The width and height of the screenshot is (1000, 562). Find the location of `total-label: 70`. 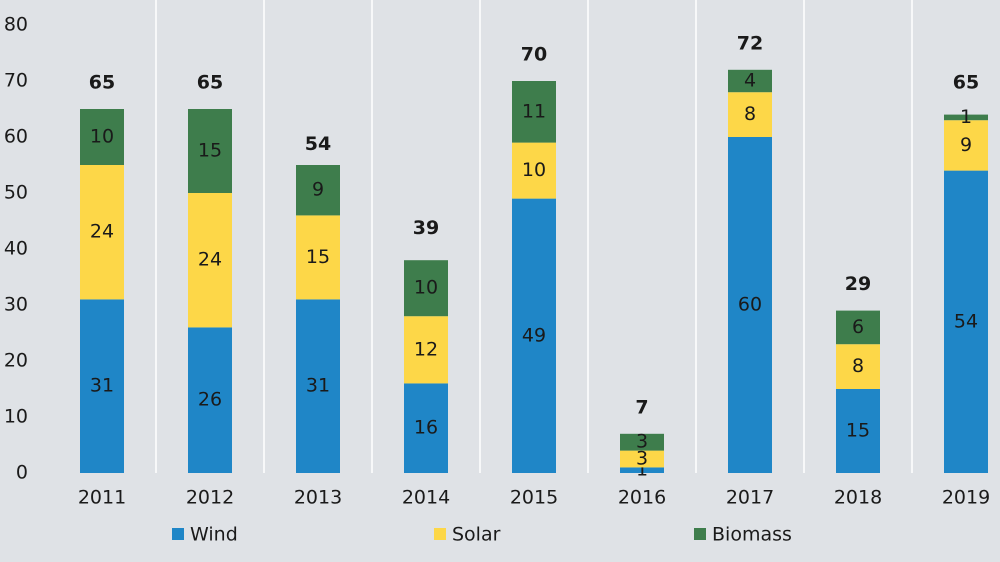

total-label: 70 is located at coordinates (534, 55).